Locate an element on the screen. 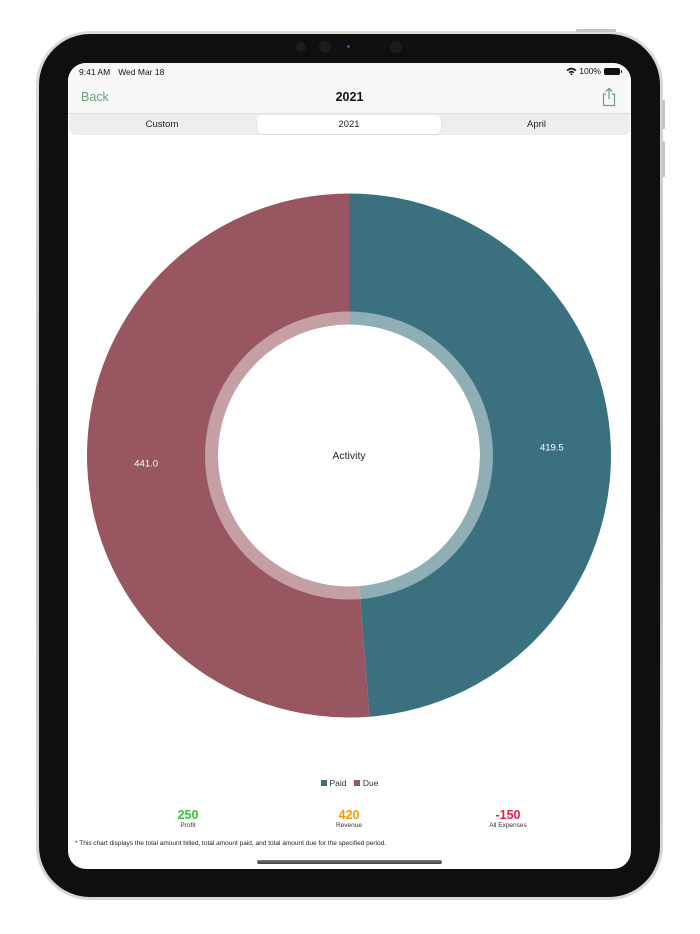  navigation-bar: 9:41 AM Wed Mar 18 100% Back 2021 is located at coordinates (349, 88).